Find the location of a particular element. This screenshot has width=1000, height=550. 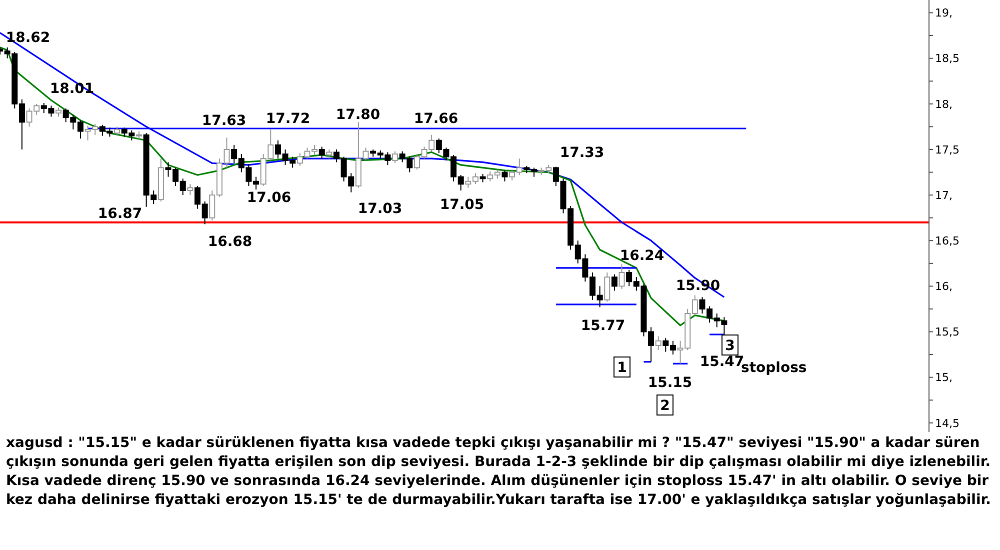

y-tick-label: 18, is located at coordinates (943, 104).